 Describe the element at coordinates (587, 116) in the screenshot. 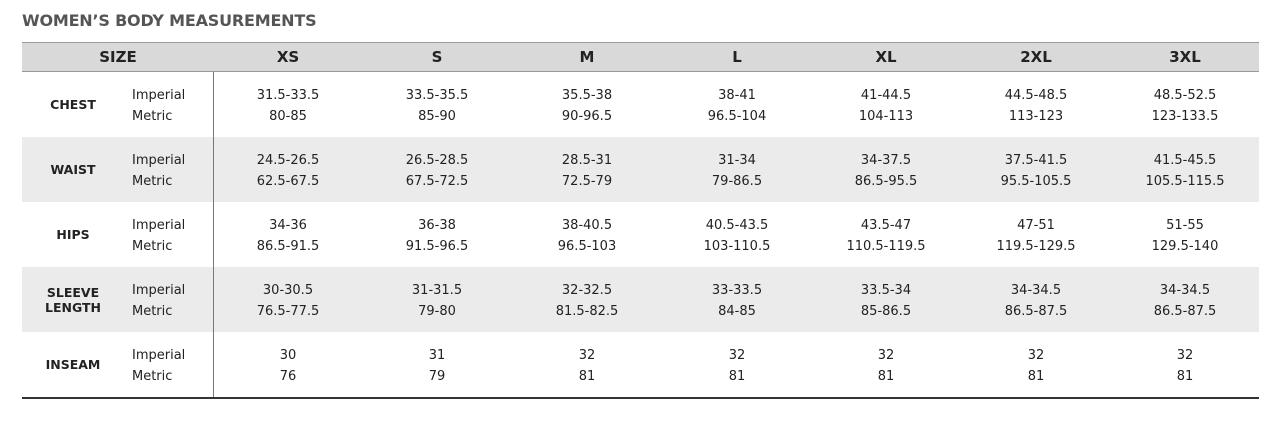

I see `metric-value: 90-96.5` at that location.